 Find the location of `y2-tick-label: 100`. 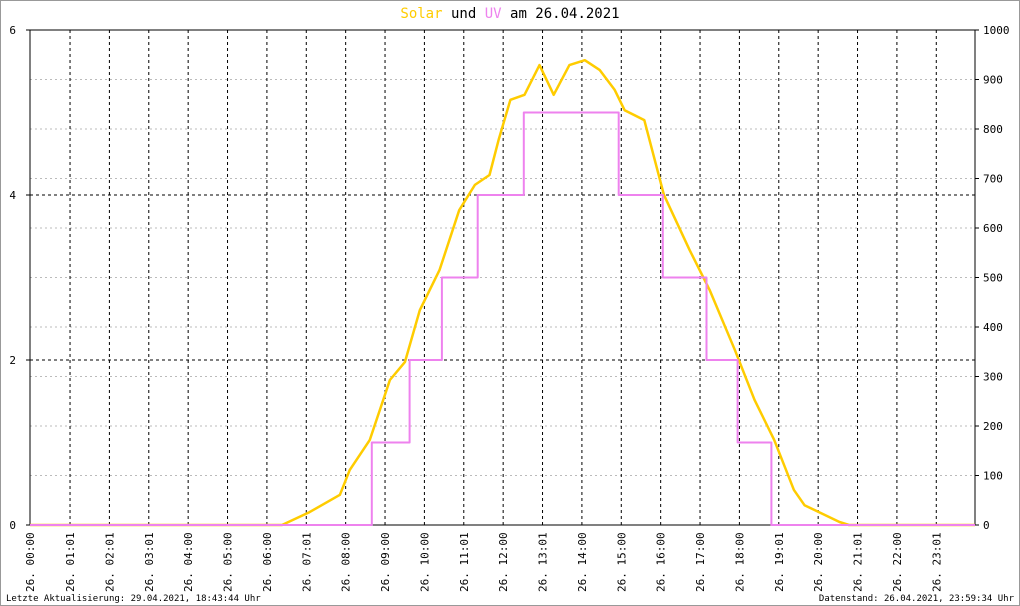

y2-tick-label: 100 is located at coordinates (993, 476).